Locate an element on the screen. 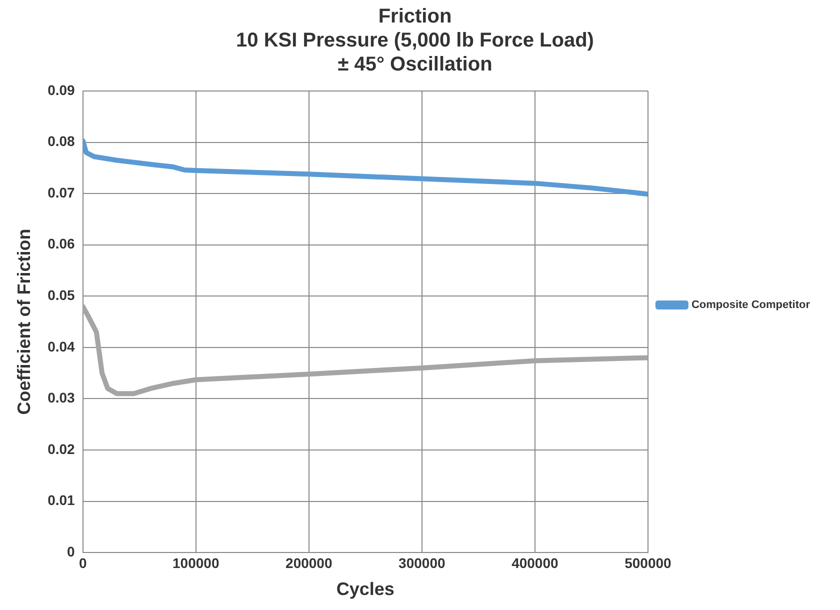 Image resolution: width=840 pixels, height=610 pixels. y-tick-label: 0.04 is located at coordinates (62, 346).